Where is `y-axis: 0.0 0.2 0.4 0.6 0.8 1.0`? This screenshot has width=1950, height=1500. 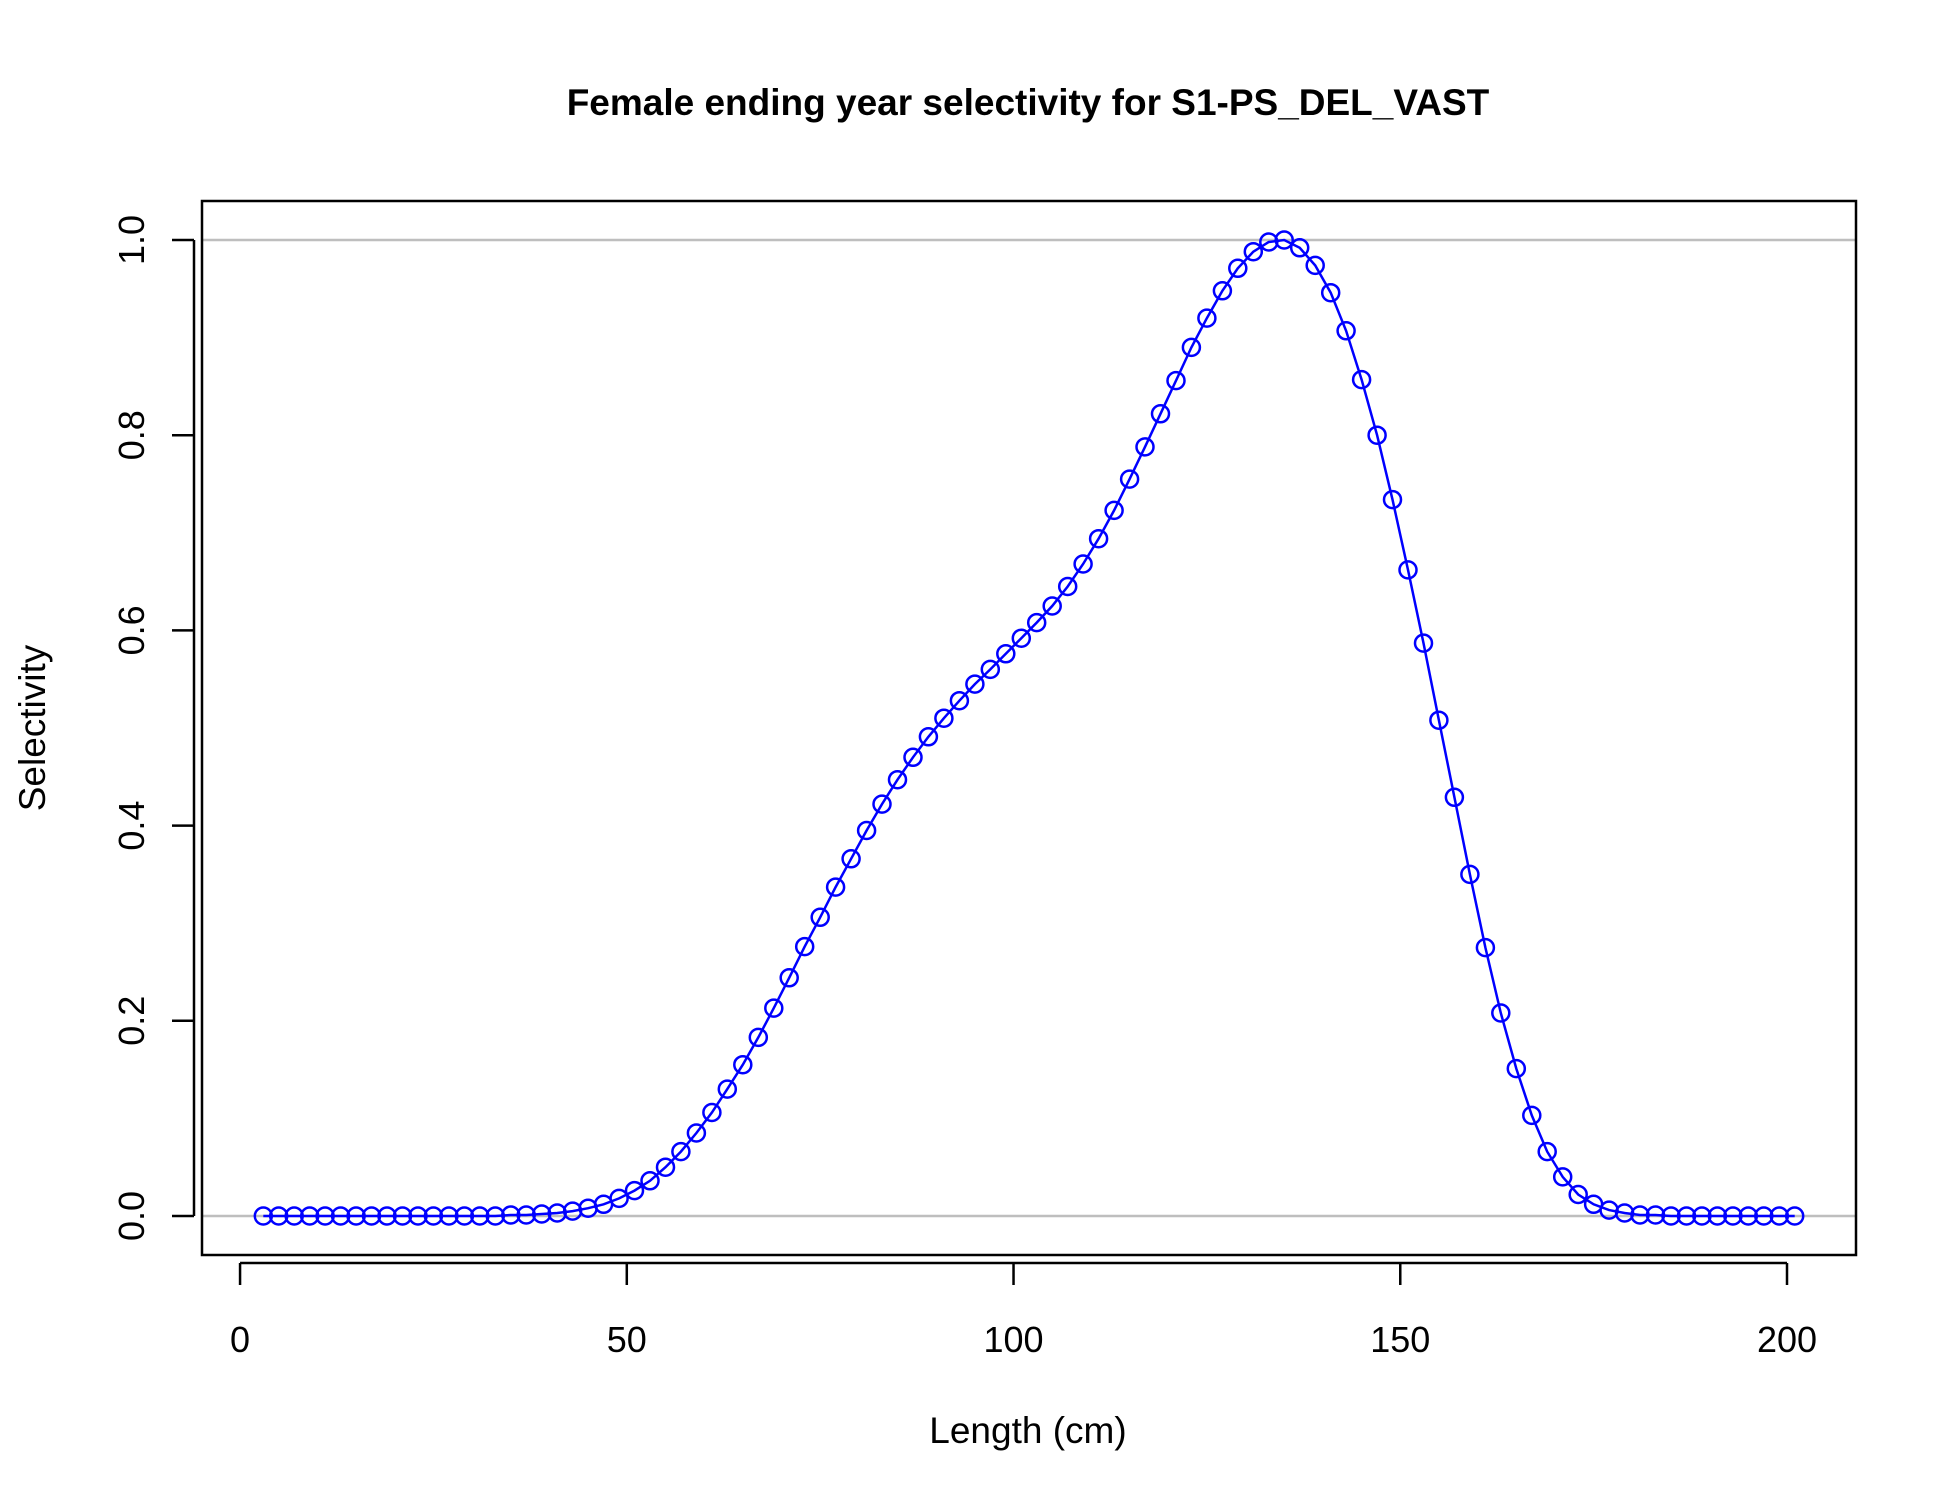
y-axis: 0.0 0.2 0.4 0.6 0.8 1.0 is located at coordinates (153, 728).